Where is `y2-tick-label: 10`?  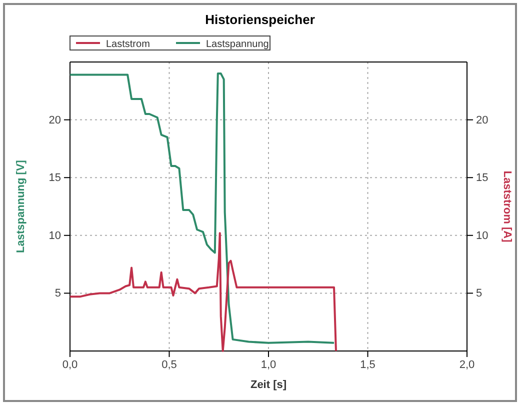 y2-tick-label: 10 is located at coordinates (482, 236).